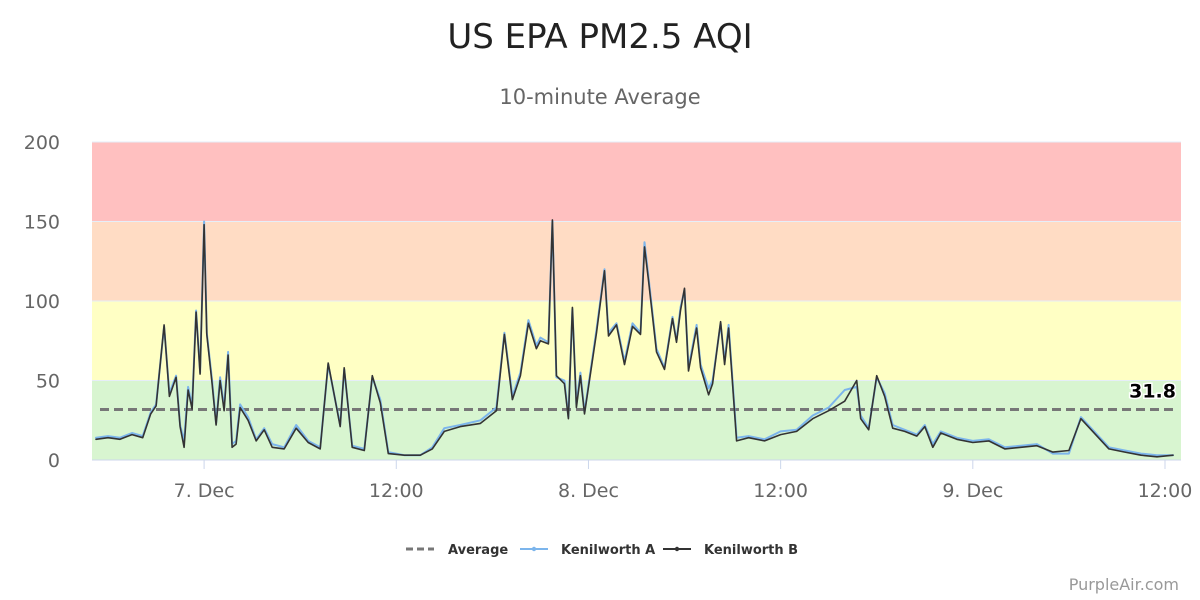 The image size is (1200, 600). I want to click on legend-label-kenilworth-a: Kenilworth A, so click(608, 550).